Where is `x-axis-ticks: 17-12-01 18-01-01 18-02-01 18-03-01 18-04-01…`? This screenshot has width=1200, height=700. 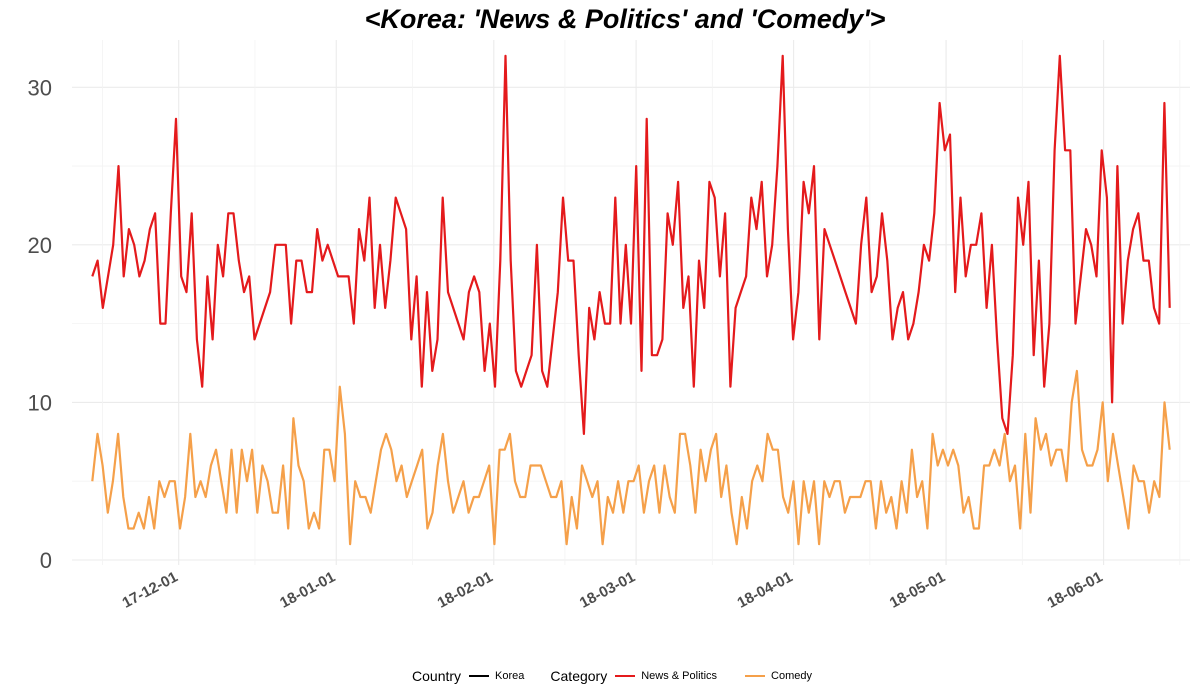
x-axis-ticks: 17-12-01 18-01-01 18-02-01 18-03-01 18-04-01… is located at coordinates (613, 590).